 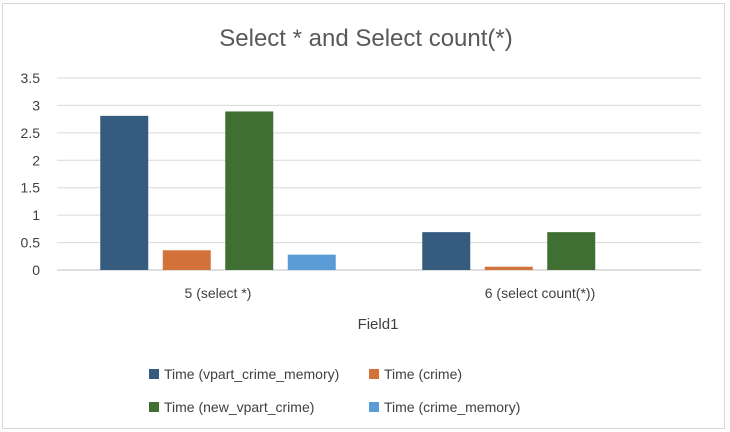 I want to click on x-axis-title: Field1, so click(x=378, y=324).